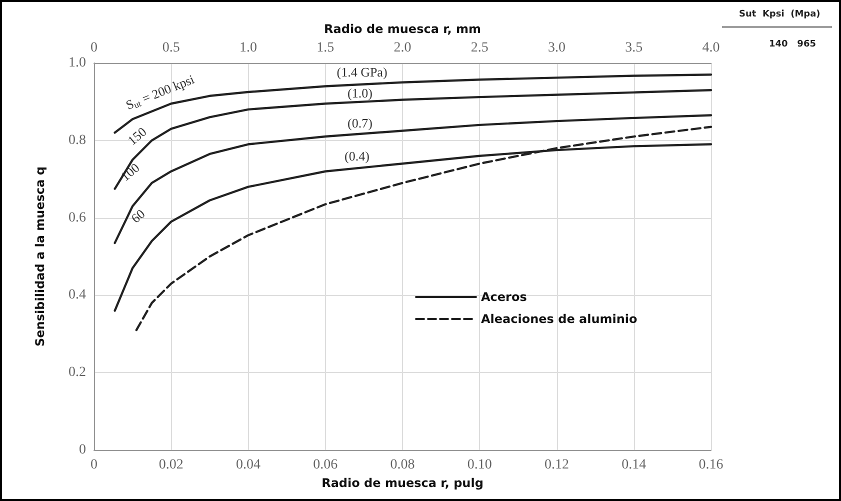  What do you see at coordinates (559, 319) in the screenshot?
I see `legend-label: Aleaciones de aluminio` at bounding box center [559, 319].